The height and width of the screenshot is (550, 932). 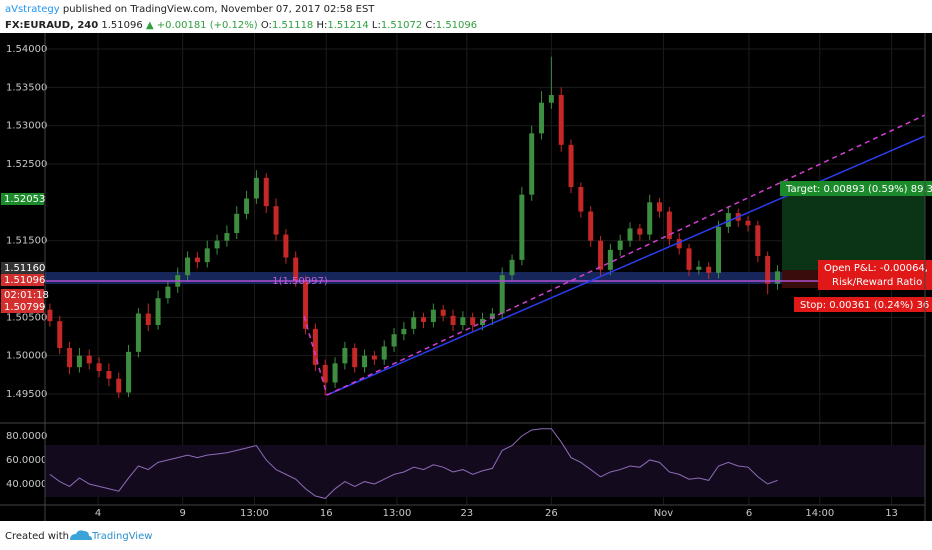 What do you see at coordinates (26, 394) in the screenshot?
I see `y-tick-label: 1.49500` at bounding box center [26, 394].